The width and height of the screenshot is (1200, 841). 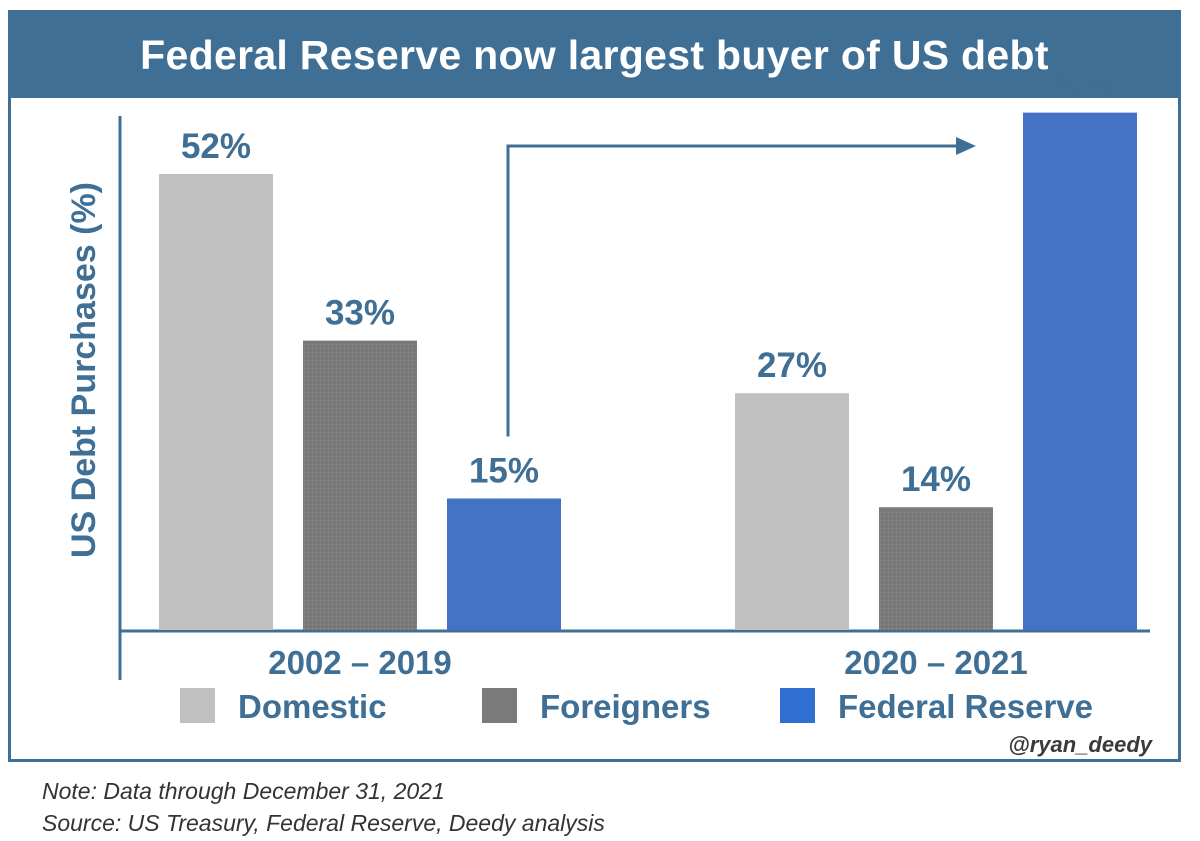 What do you see at coordinates (936, 479) in the screenshot?
I see `data-label-foreigners-2: 14%` at bounding box center [936, 479].